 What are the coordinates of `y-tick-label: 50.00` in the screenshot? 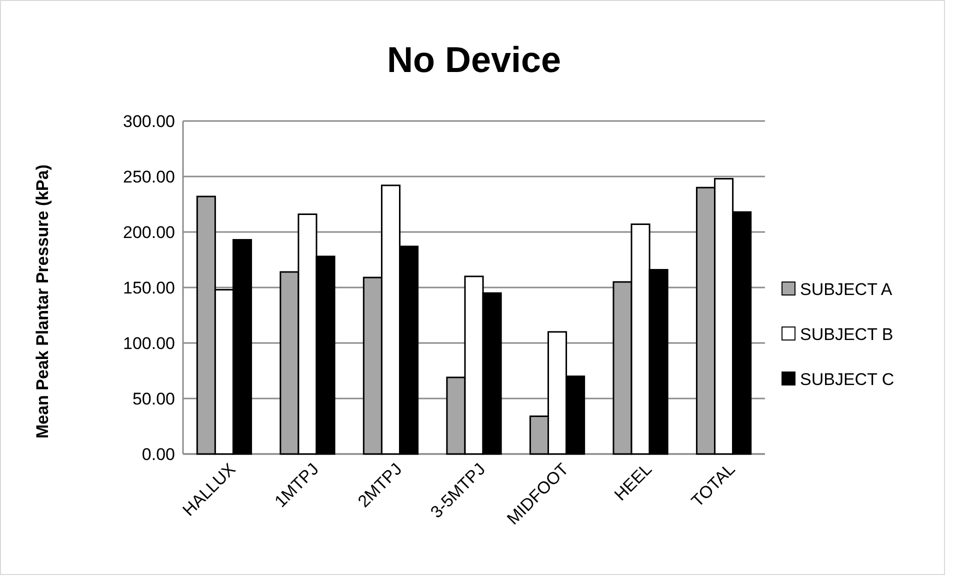 It's located at (153, 398).